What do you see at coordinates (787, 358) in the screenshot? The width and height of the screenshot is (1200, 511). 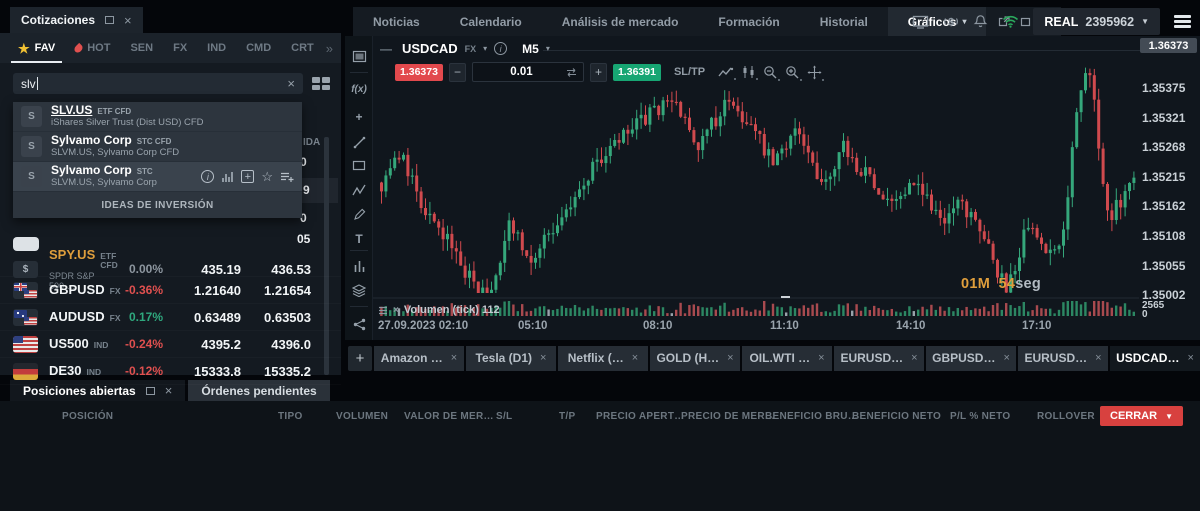 I see `chart-tab-oil-wti: OIL.WTI … ×` at bounding box center [787, 358].